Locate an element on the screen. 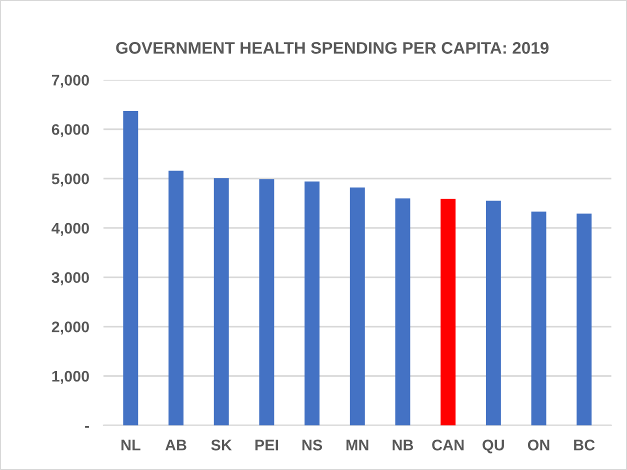  y-tick-label: - is located at coordinates (87, 427).